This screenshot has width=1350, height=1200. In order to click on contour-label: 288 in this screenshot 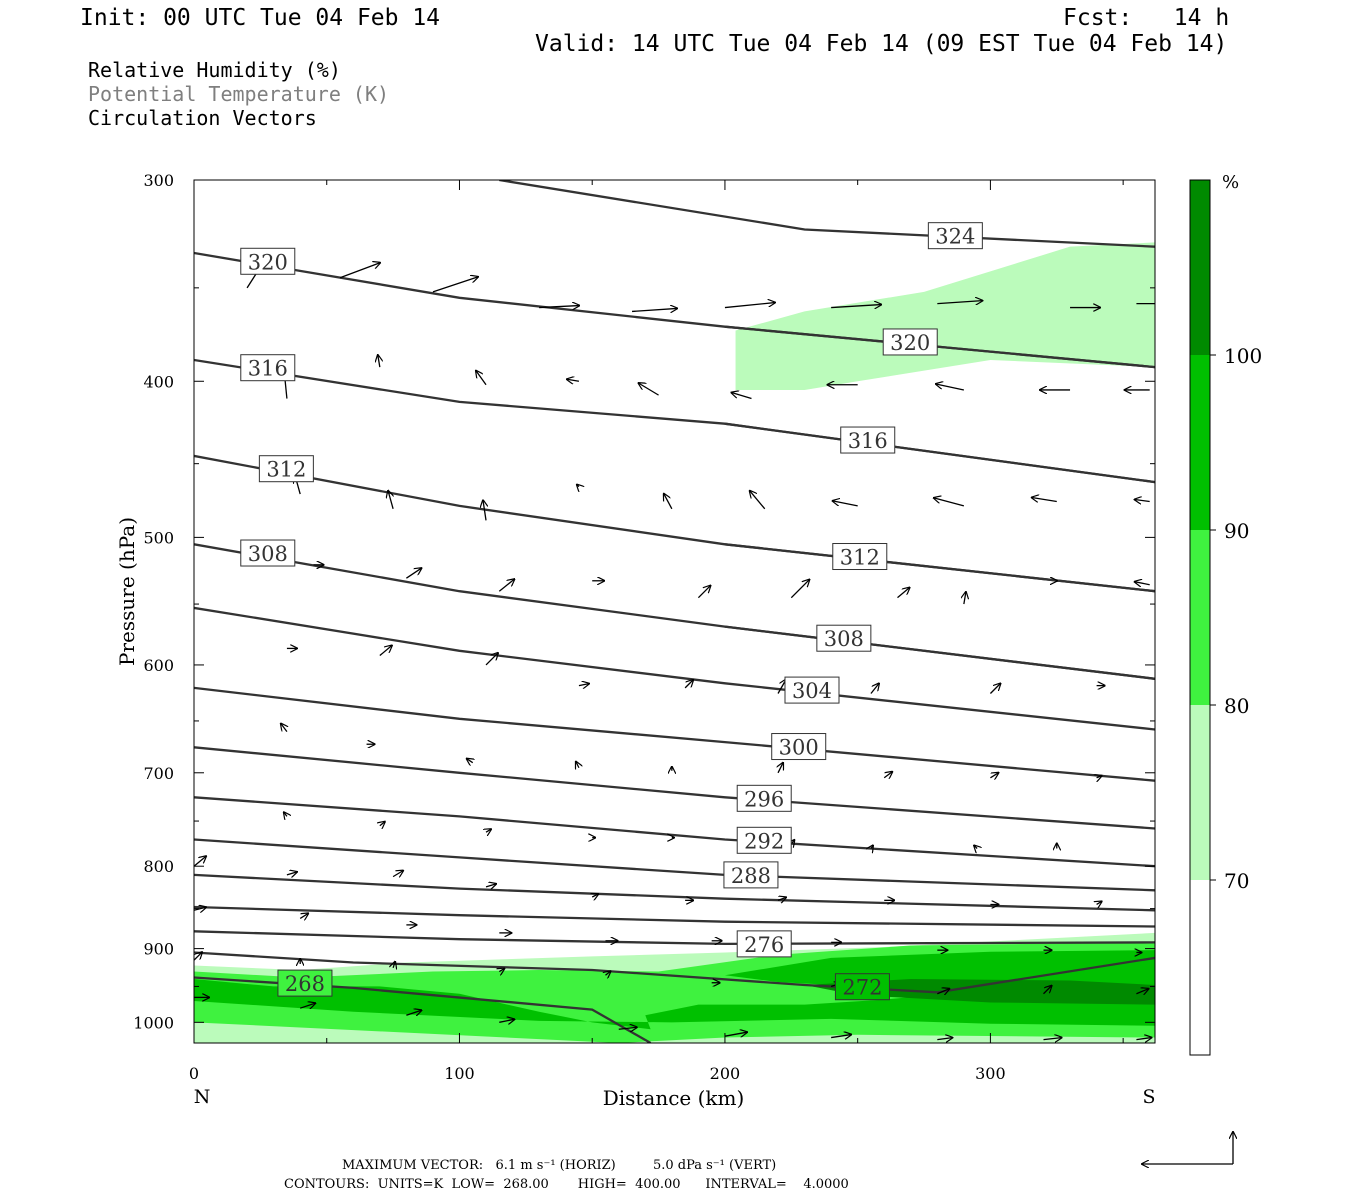, I will do `click(751, 876)`.